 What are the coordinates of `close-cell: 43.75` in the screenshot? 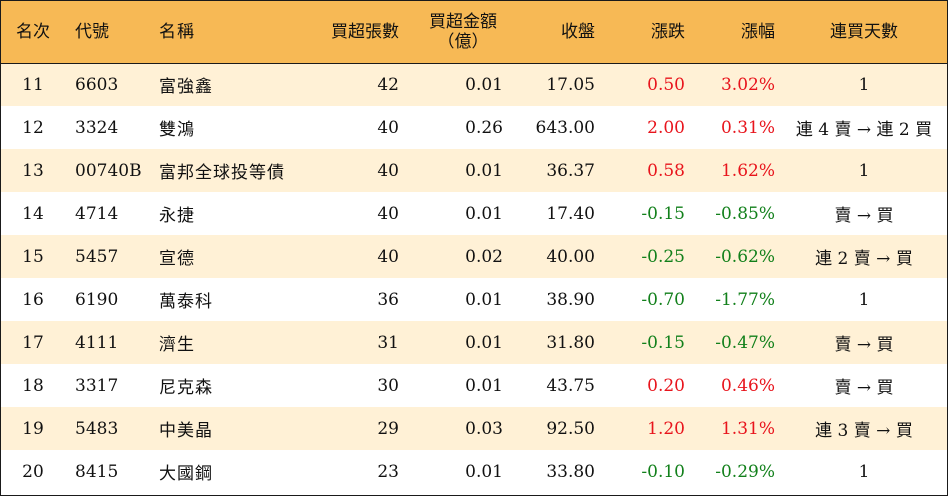 It's located at (570, 385).